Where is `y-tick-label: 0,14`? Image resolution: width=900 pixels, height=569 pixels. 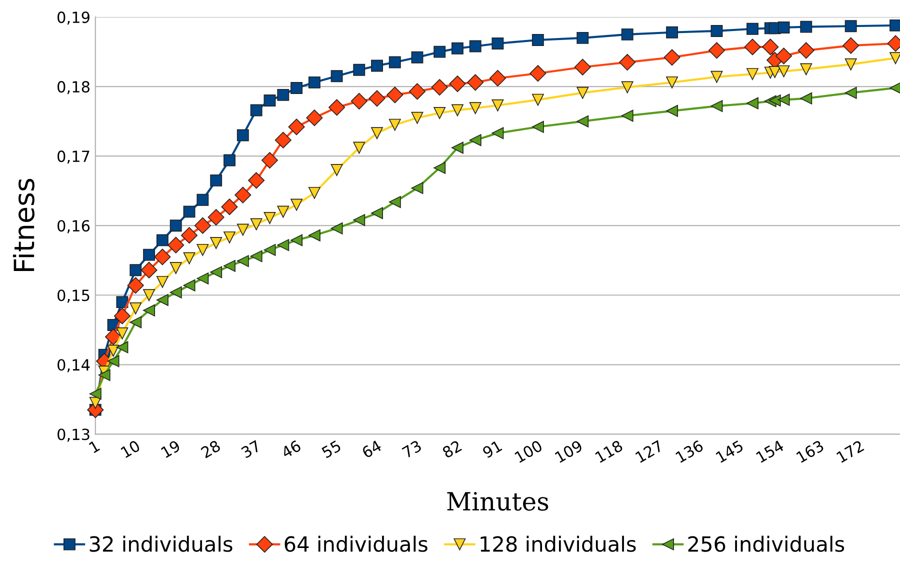 y-tick-label: 0,14 is located at coordinates (74, 365).